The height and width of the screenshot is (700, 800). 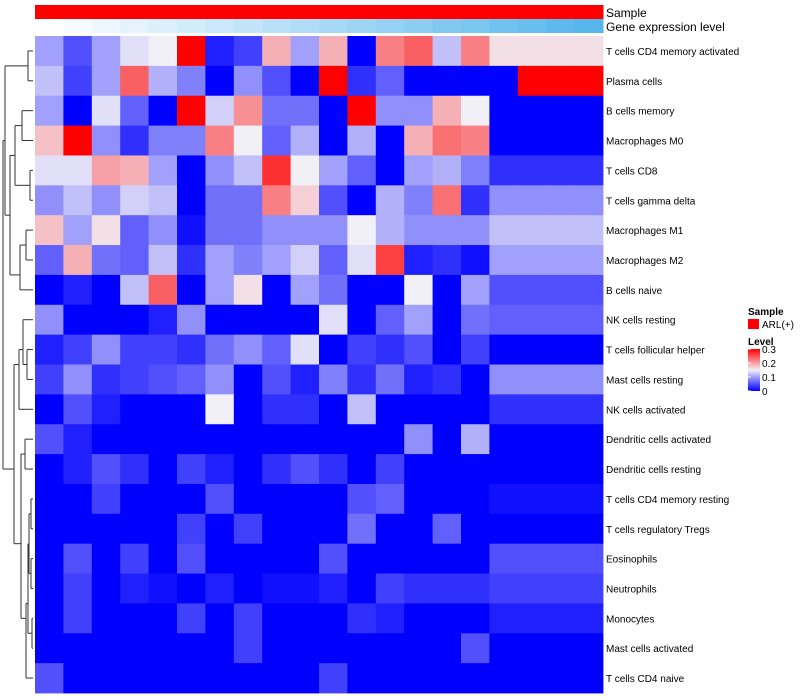 What do you see at coordinates (655, 351) in the screenshot?
I see `row-label: T cells follicular helper` at bounding box center [655, 351].